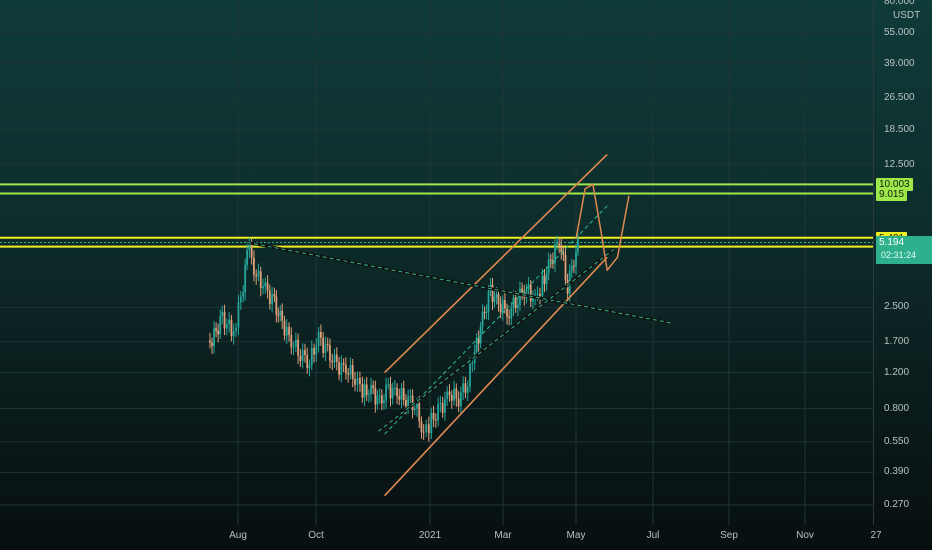 The height and width of the screenshot is (550, 932). What do you see at coordinates (897, 504) in the screenshot?
I see `price-tick-label: 0.270` at bounding box center [897, 504].